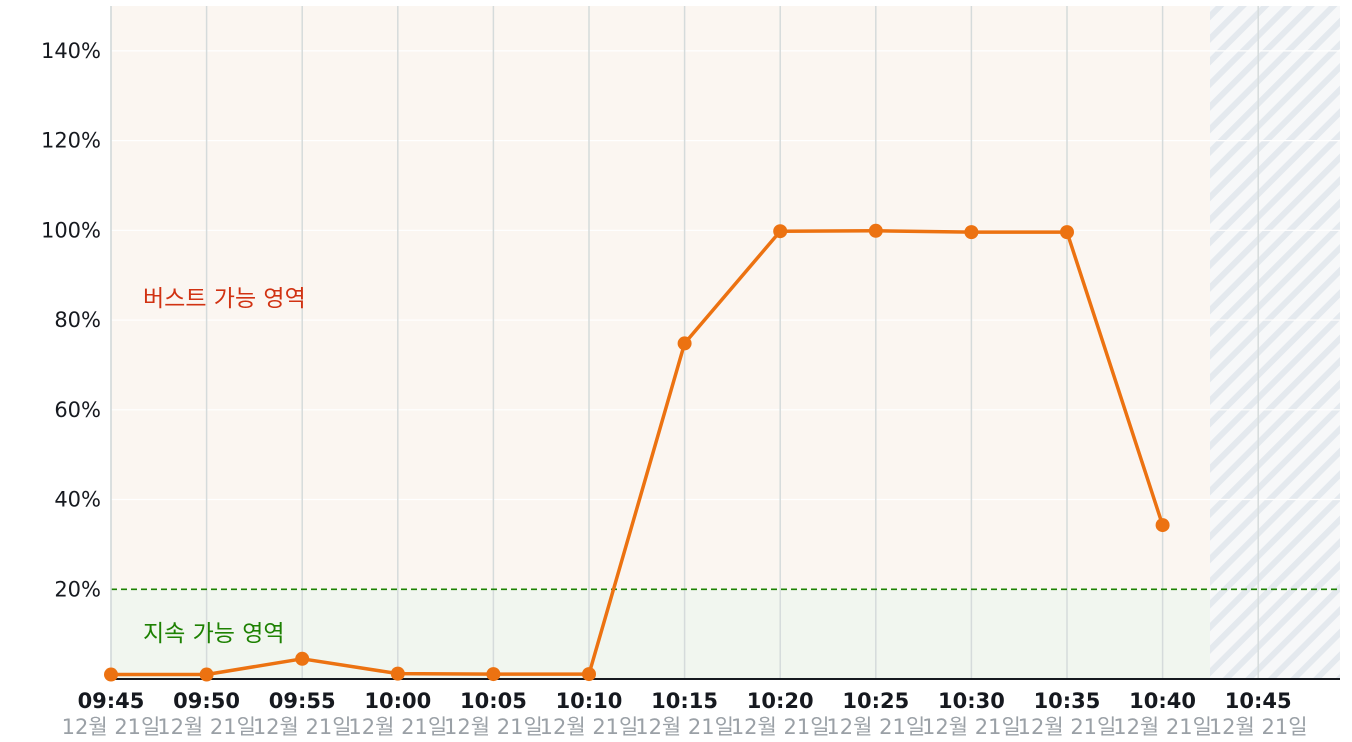 Image resolution: width=1352 pixels, height=742 pixels. Describe the element at coordinates (224, 299) in the screenshot. I see `burst-zone-label: 버스트 가능 영역` at that location.